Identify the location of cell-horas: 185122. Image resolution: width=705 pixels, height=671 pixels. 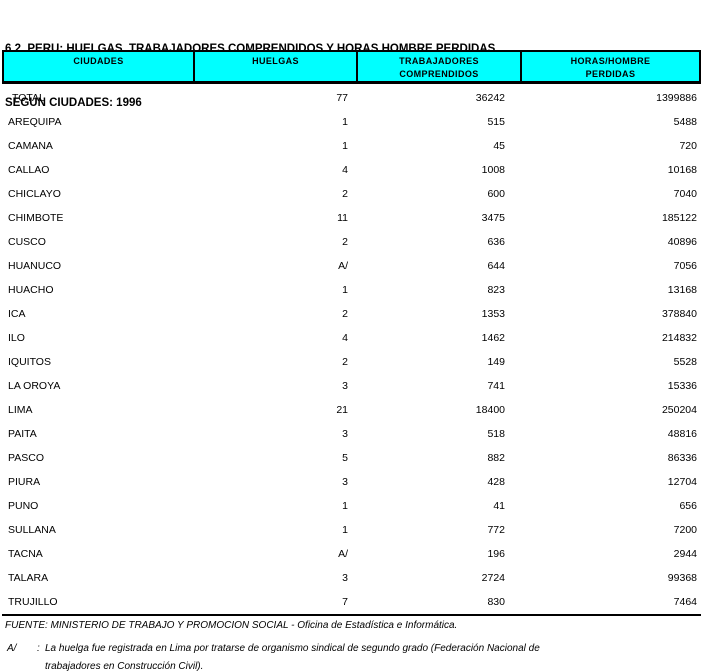
(679, 218).